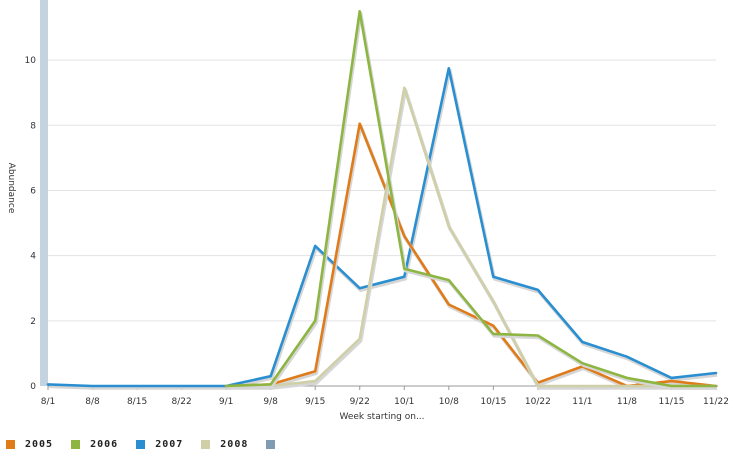 This screenshot has height=468, width=729. What do you see at coordinates (33, 257) in the screenshot?
I see `y-tick-label: 4` at bounding box center [33, 257].